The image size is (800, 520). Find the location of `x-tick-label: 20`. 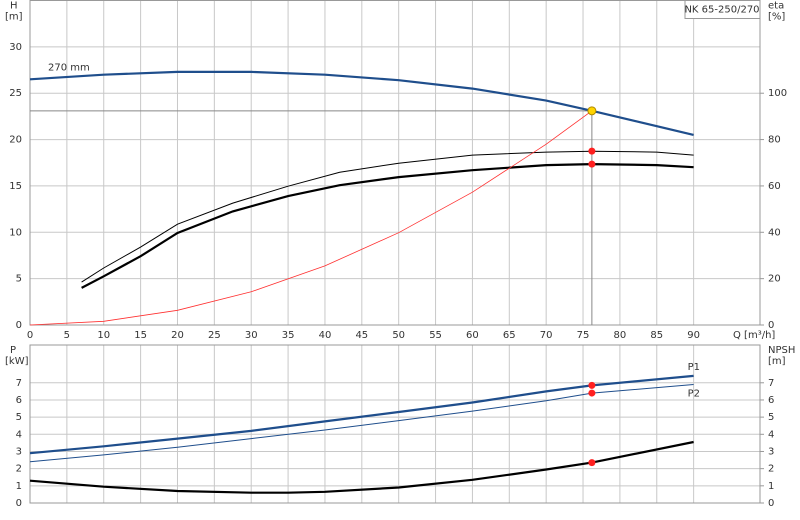

x-tick-label: 20 is located at coordinates (177, 335).